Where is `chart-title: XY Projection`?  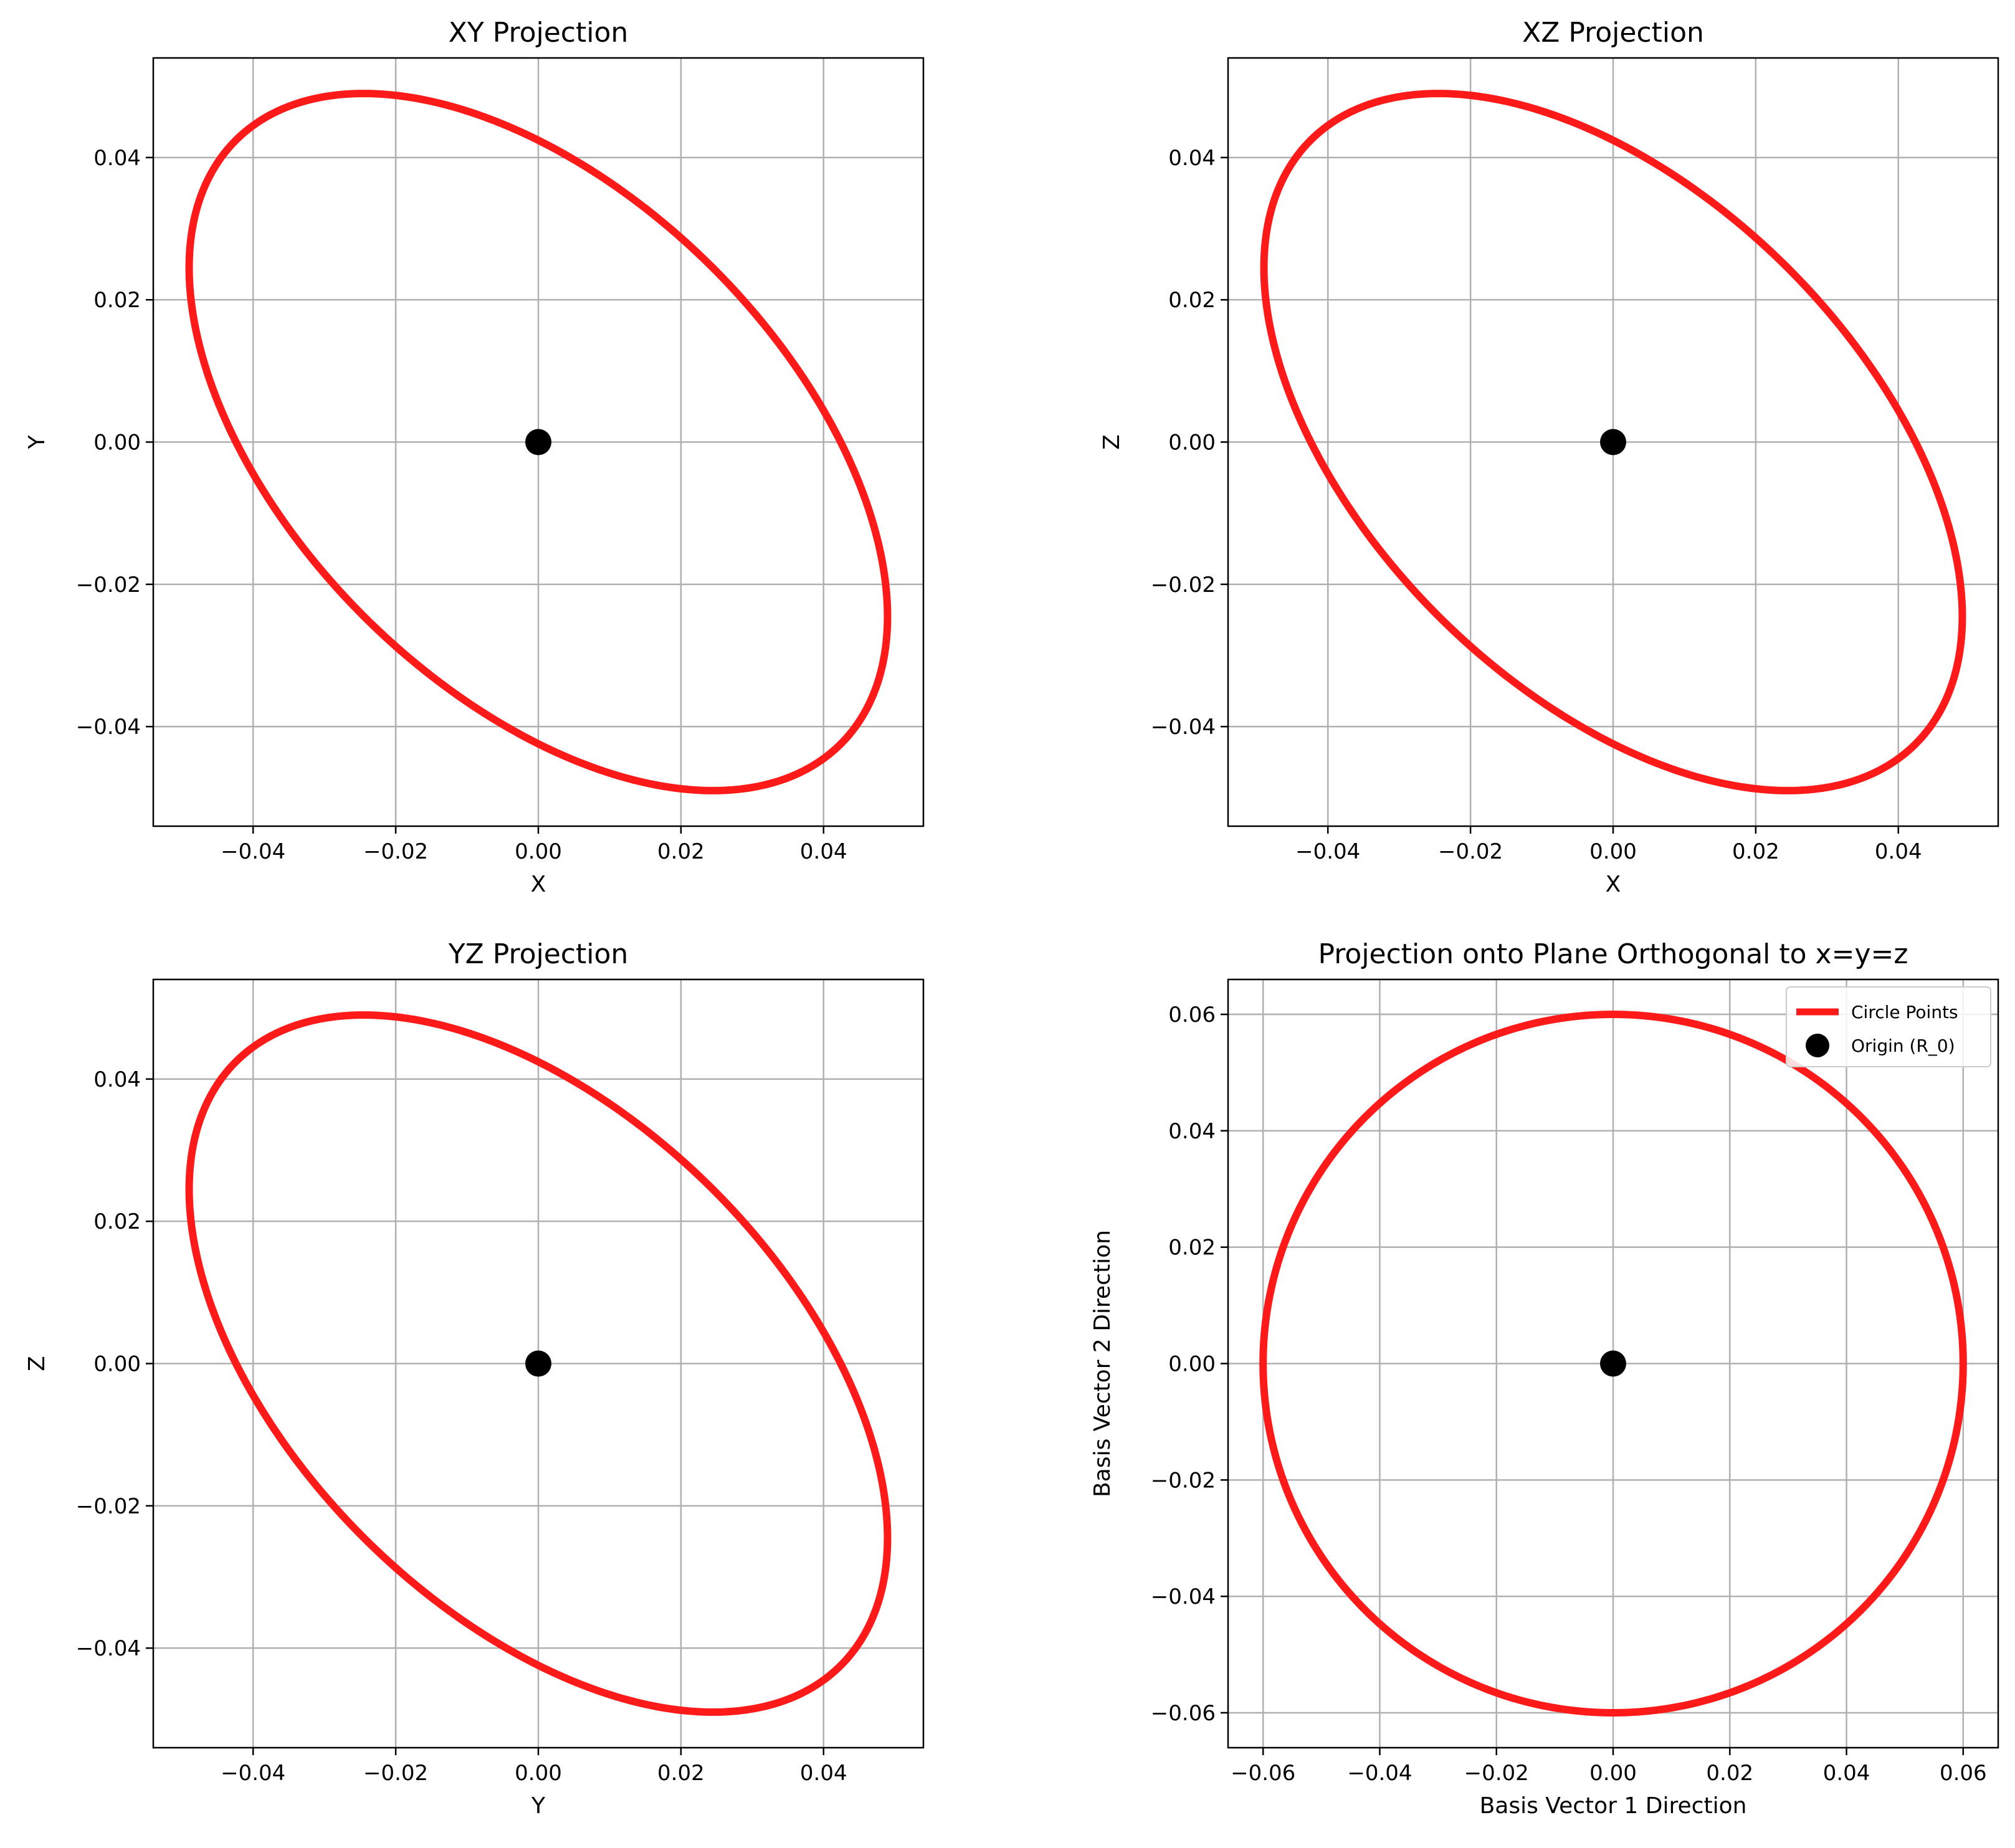 chart-title: XY Projection is located at coordinates (539, 33).